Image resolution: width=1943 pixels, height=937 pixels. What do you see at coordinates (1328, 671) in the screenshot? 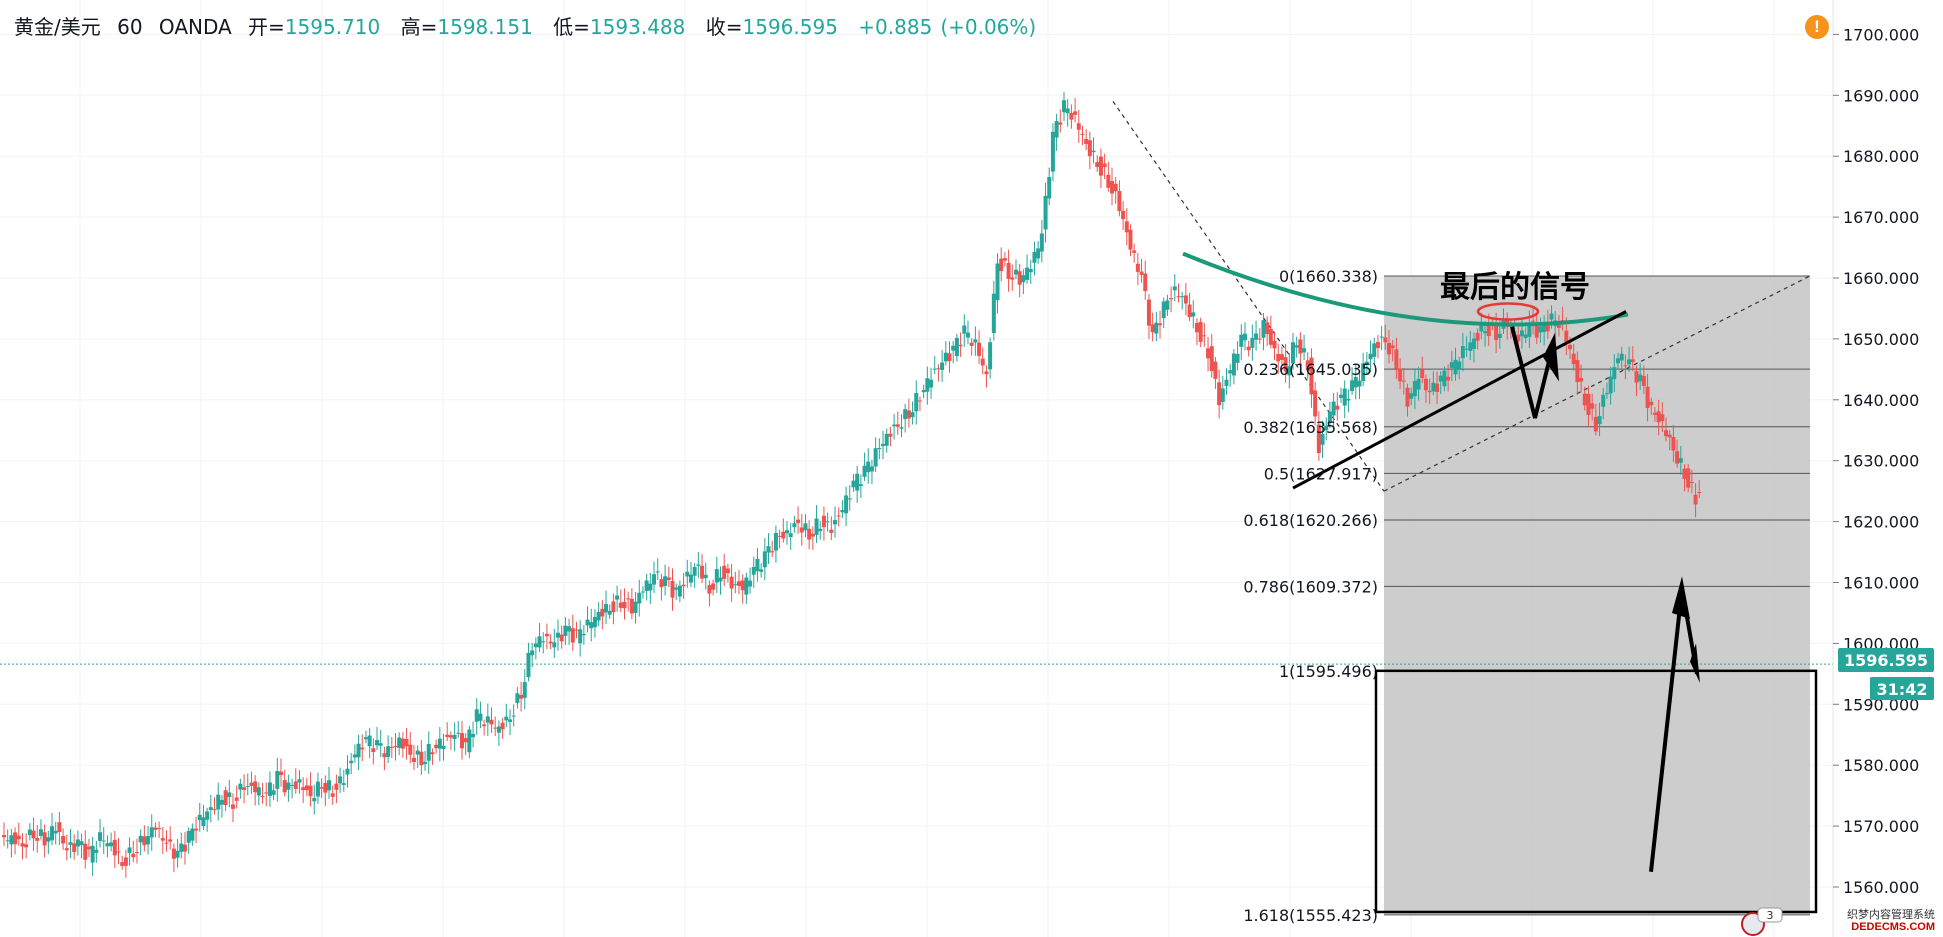
I see `fib-label: 1(1595.496)` at bounding box center [1328, 671].